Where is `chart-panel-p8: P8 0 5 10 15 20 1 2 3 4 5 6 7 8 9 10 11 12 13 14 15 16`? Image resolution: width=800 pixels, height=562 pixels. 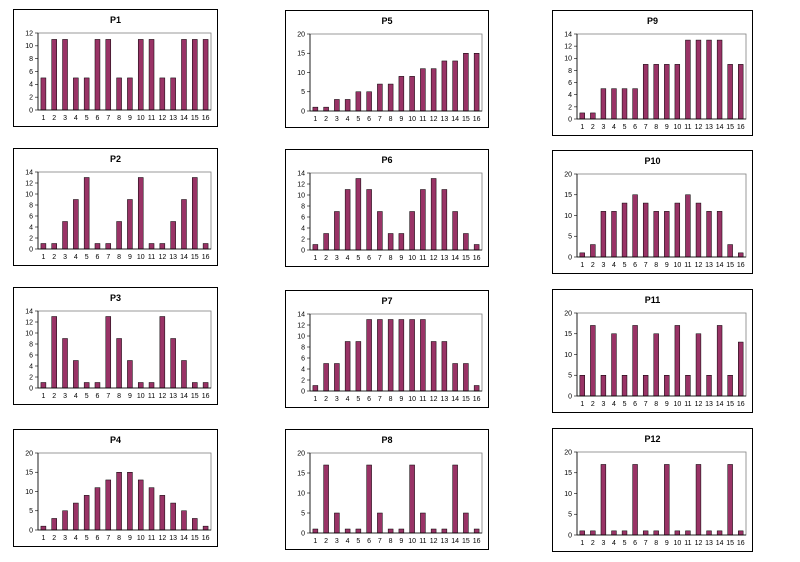 chart-panel-p8: P8 0 5 10 15 20 1 2 3 4 5 6 7 8 9 10 11 12 13 14 15 16 is located at coordinates (387, 489).